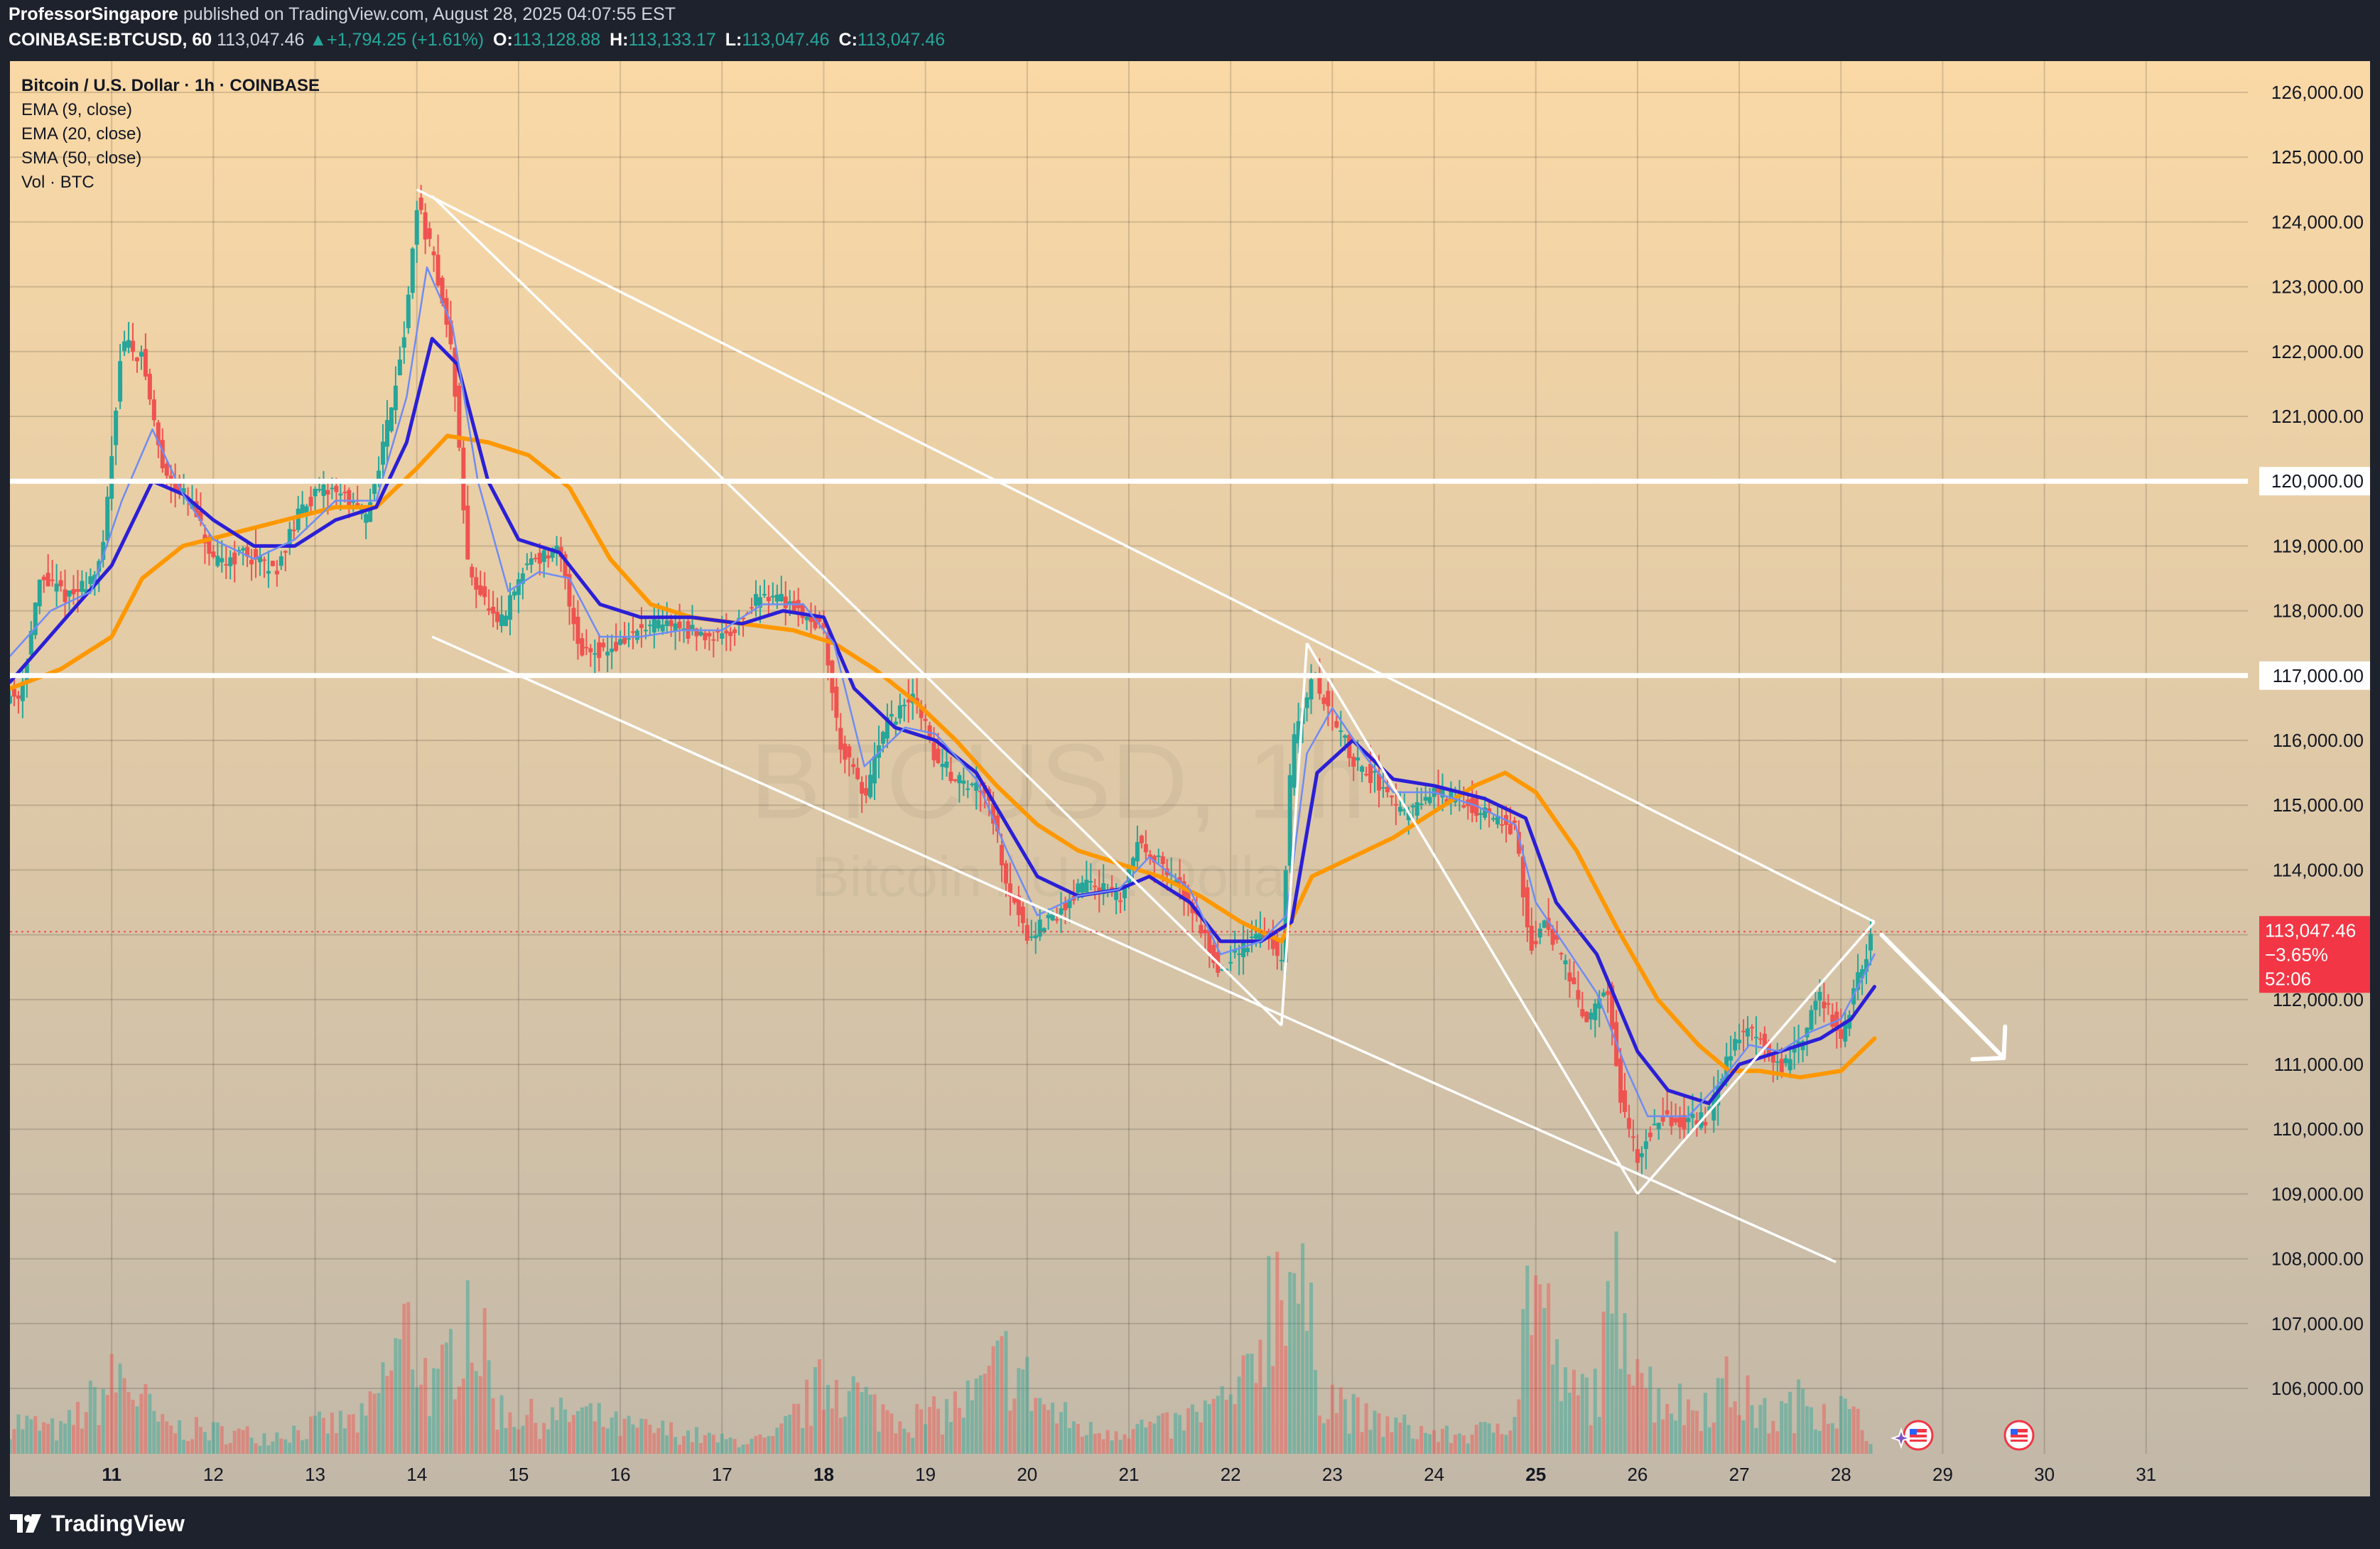 The width and height of the screenshot is (2380, 1549). What do you see at coordinates (786, 40) in the screenshot?
I see `low-value: 113,047.46` at bounding box center [786, 40].